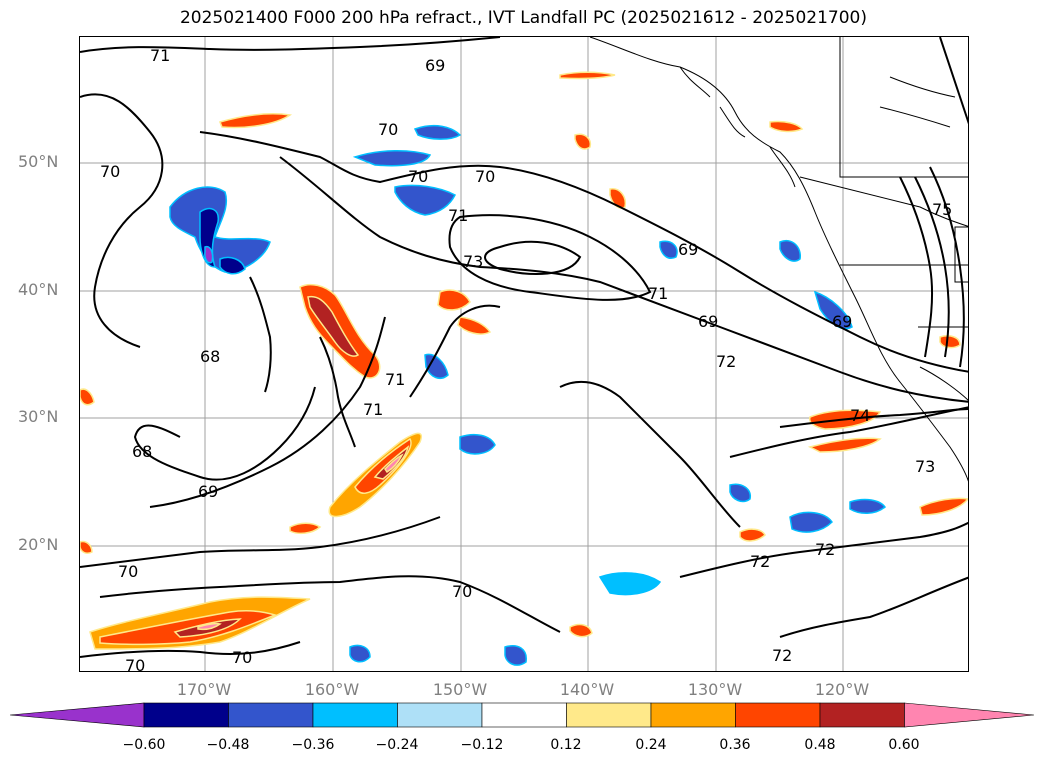  What do you see at coordinates (397, 745) in the screenshot?
I see `colorbar-tick: −0.24` at bounding box center [397, 745].